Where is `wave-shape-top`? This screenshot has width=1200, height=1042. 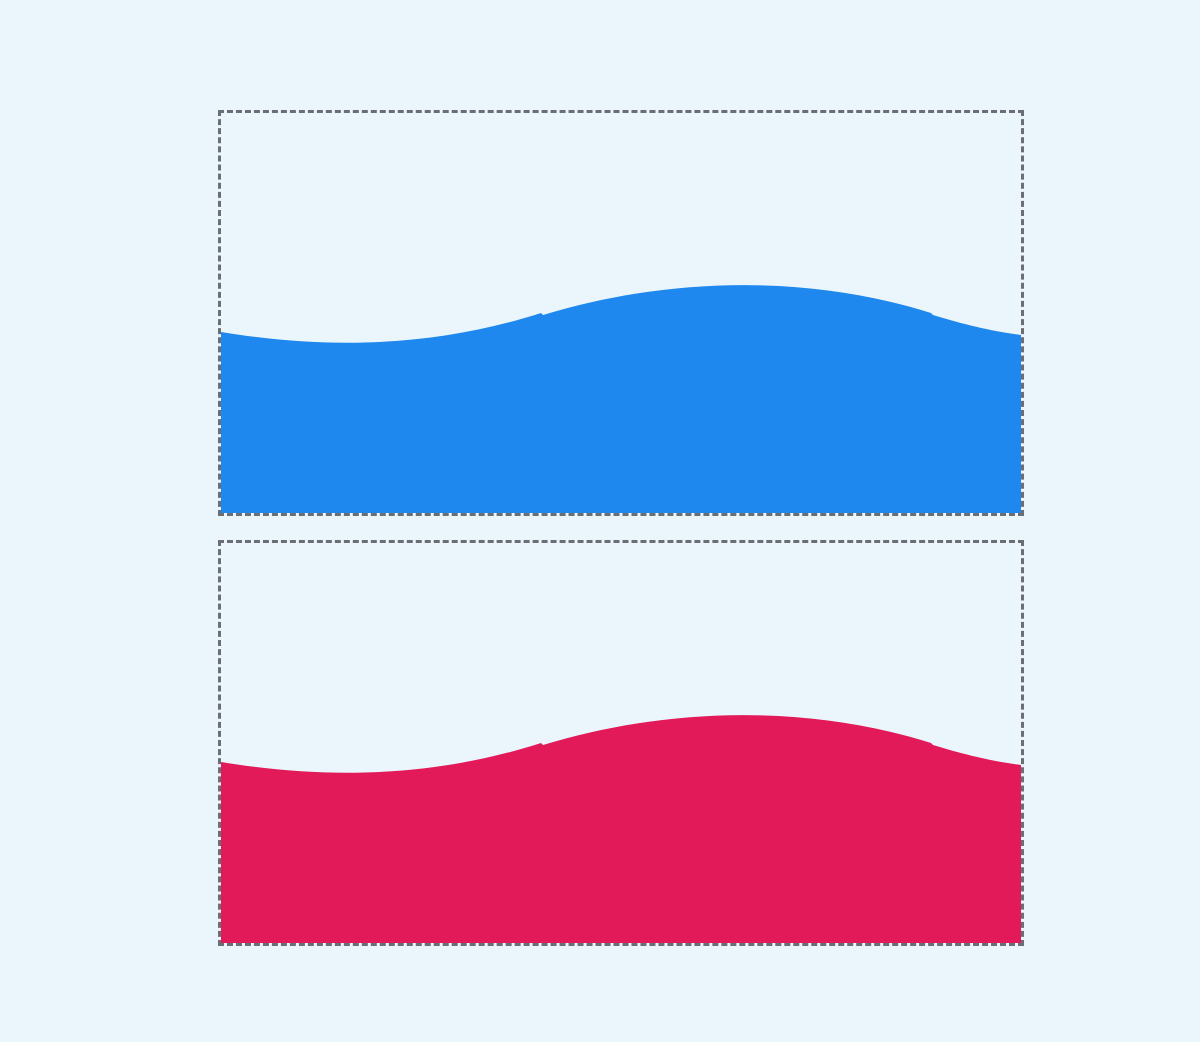
wave-shape-top is located at coordinates (621, 399).